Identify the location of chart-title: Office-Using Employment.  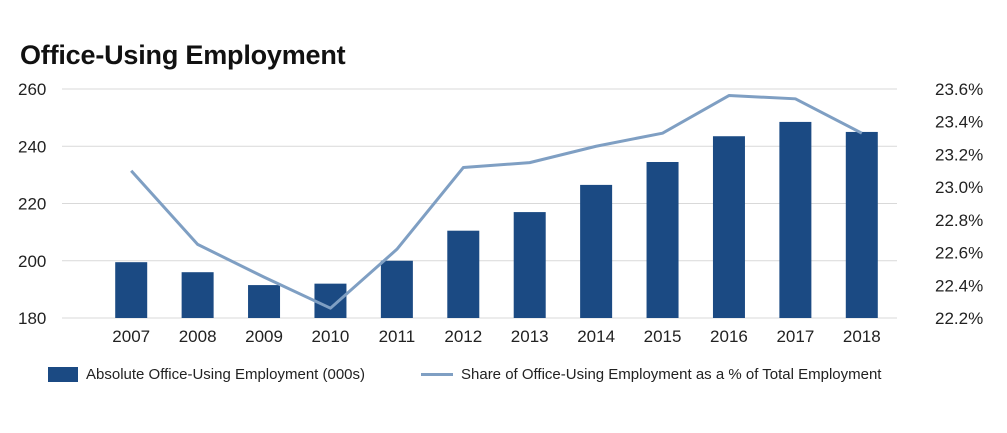
(183, 55).